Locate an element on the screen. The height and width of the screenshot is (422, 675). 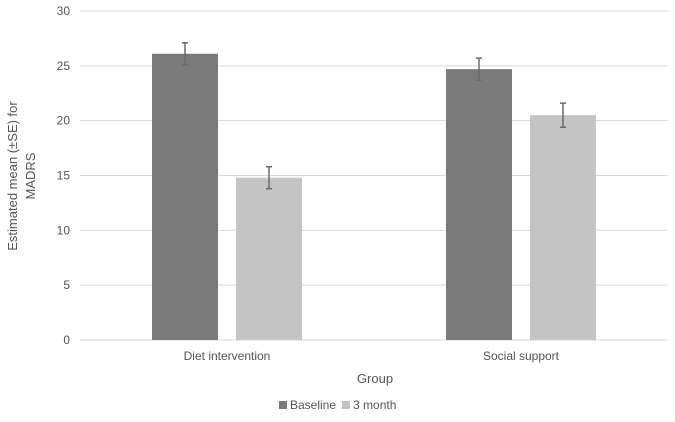
y-axis-ticks: 0 5 10 15 20 25 30 is located at coordinates (64, 175).